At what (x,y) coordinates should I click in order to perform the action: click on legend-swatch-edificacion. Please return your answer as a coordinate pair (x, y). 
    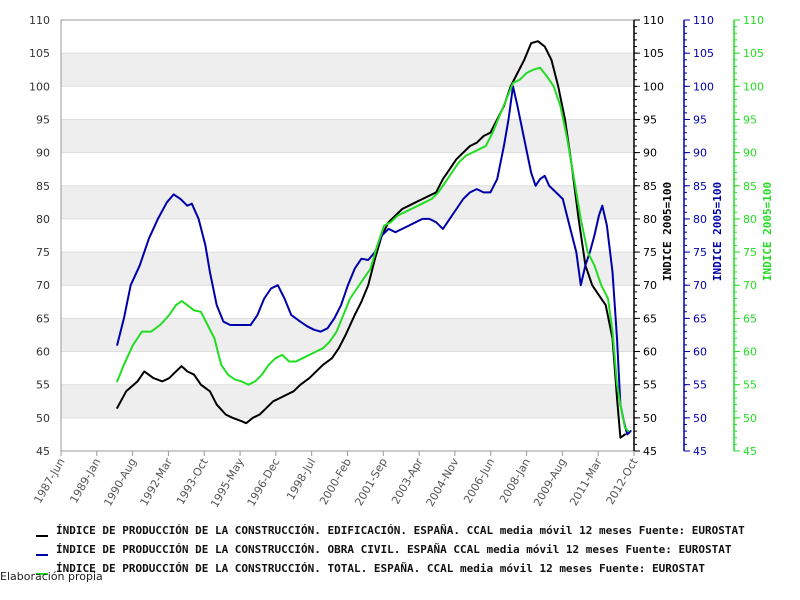
    Looking at the image, I should click on (42, 536).